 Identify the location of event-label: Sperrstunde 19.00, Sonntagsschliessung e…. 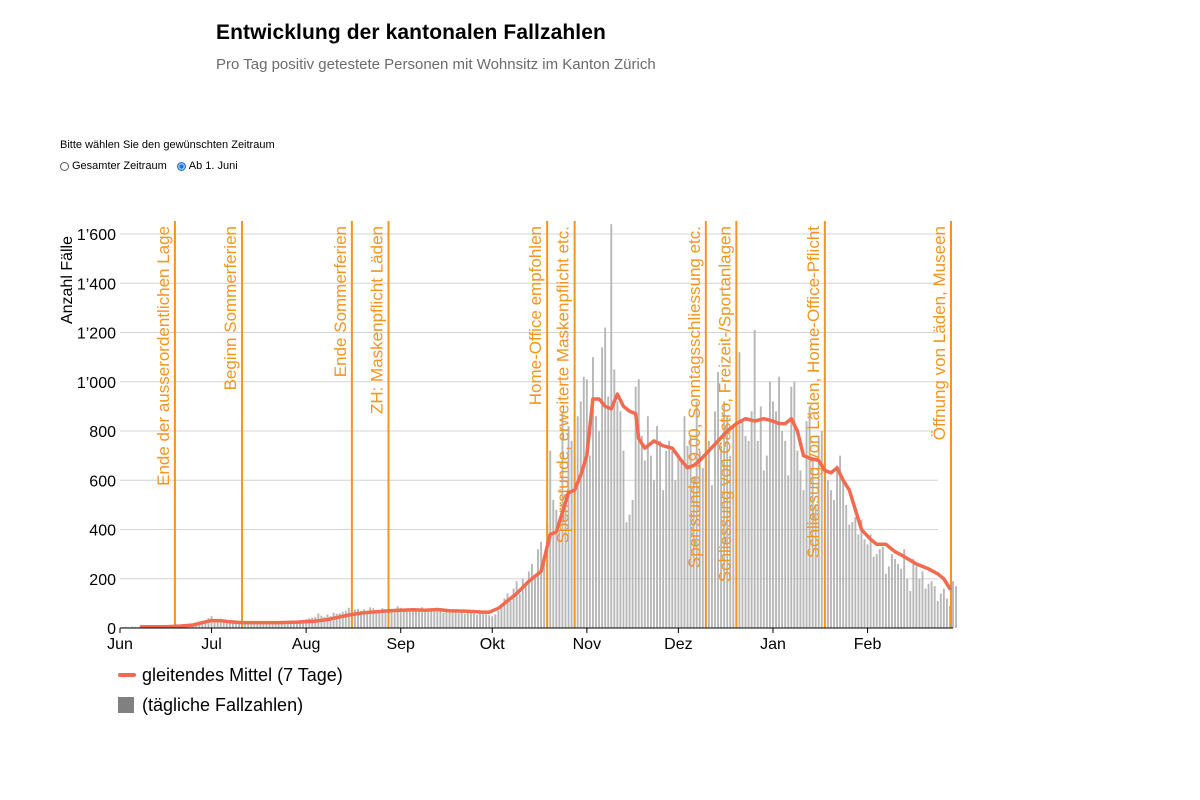
(694, 397).